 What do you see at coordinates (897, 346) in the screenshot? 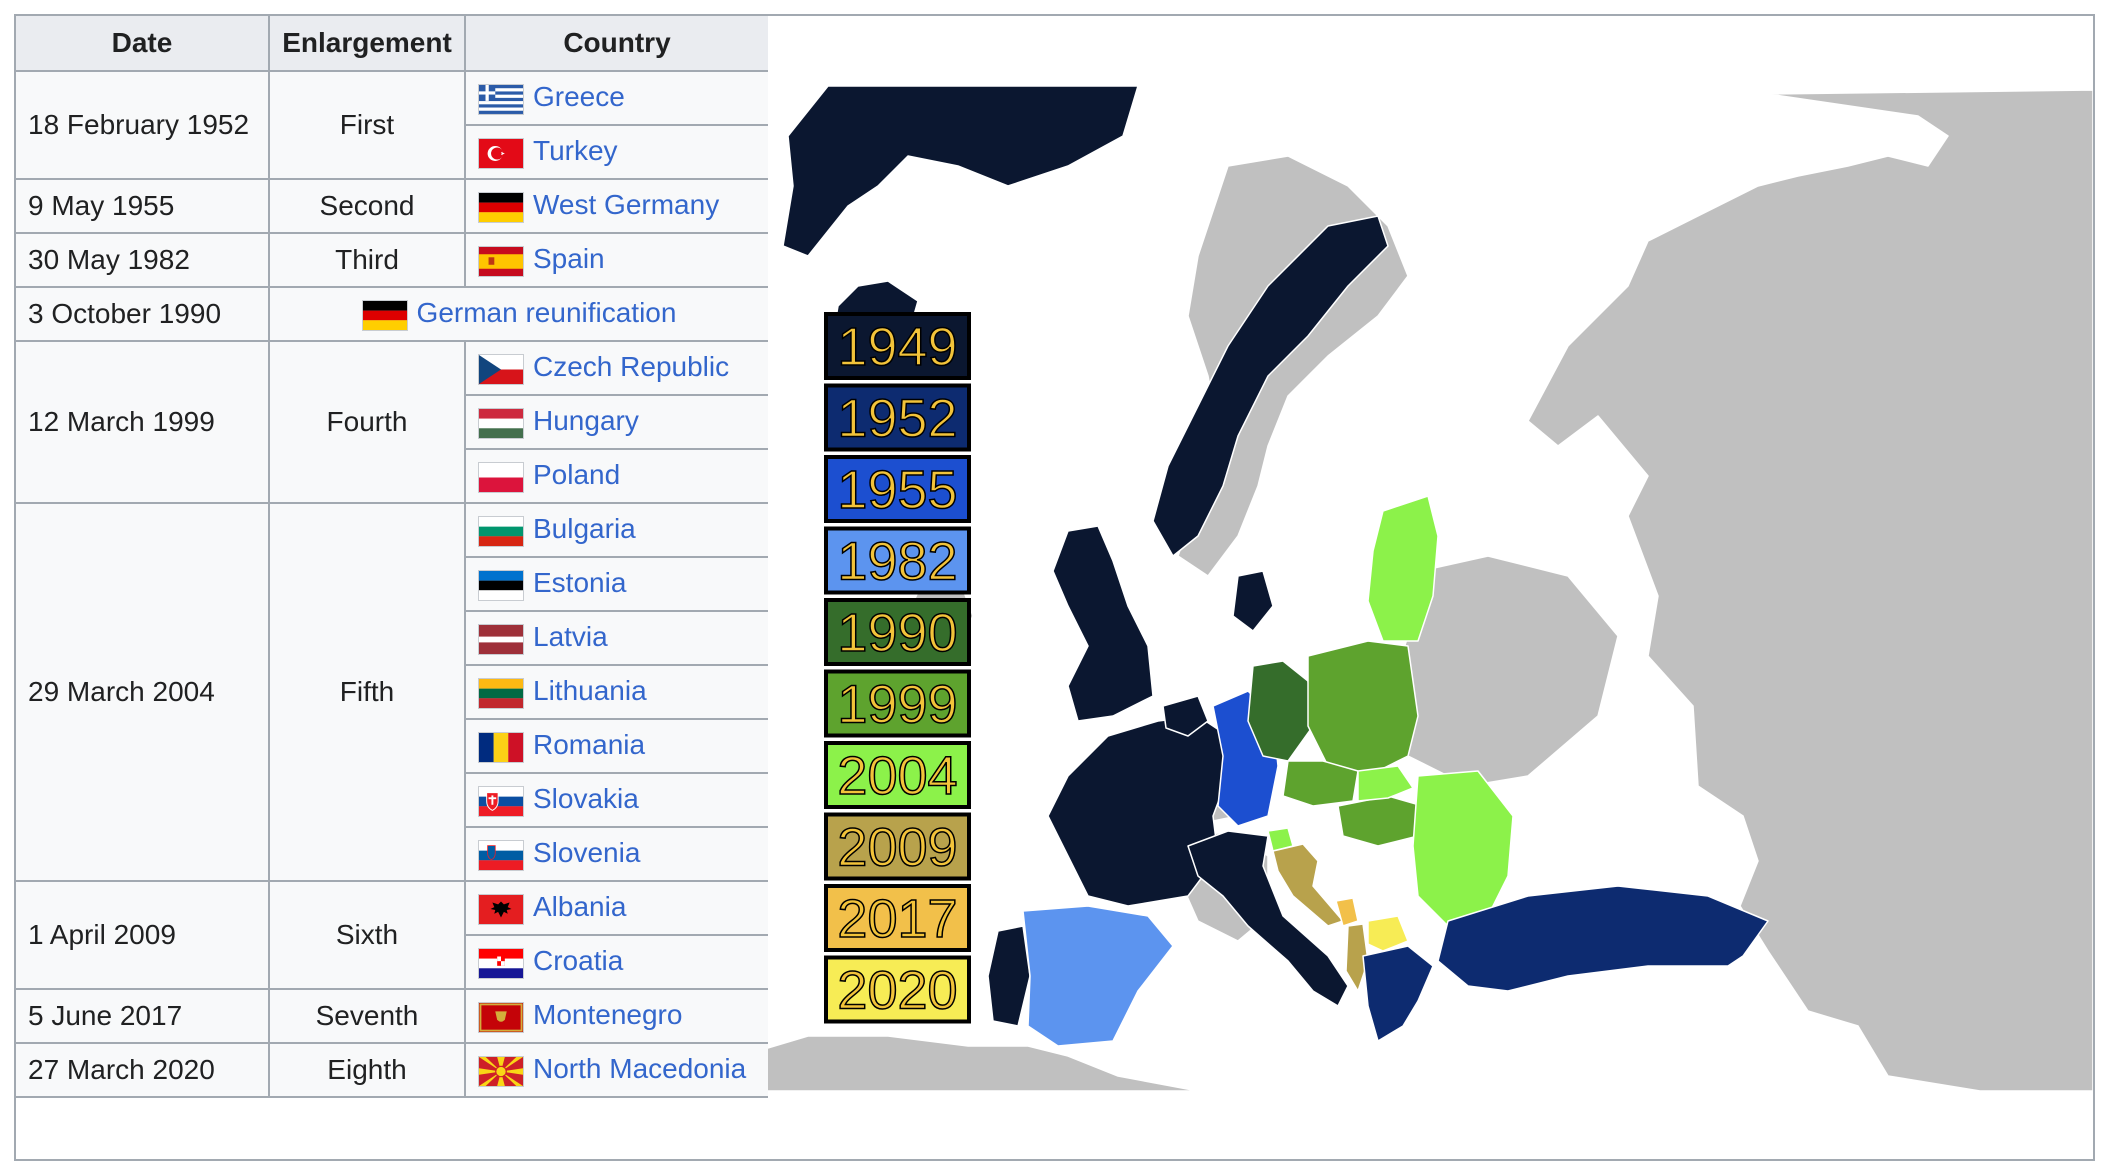
I see `legend-swatch-1949` at bounding box center [897, 346].